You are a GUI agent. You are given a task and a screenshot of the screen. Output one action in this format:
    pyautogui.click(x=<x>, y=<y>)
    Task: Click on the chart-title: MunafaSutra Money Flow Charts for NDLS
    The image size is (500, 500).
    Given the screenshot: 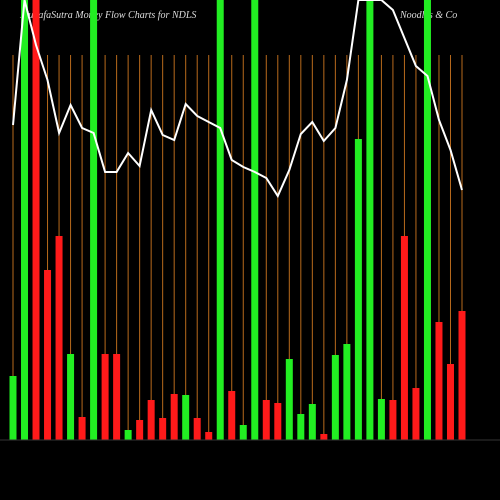 What is the action you would take?
    pyautogui.click(x=107, y=15)
    